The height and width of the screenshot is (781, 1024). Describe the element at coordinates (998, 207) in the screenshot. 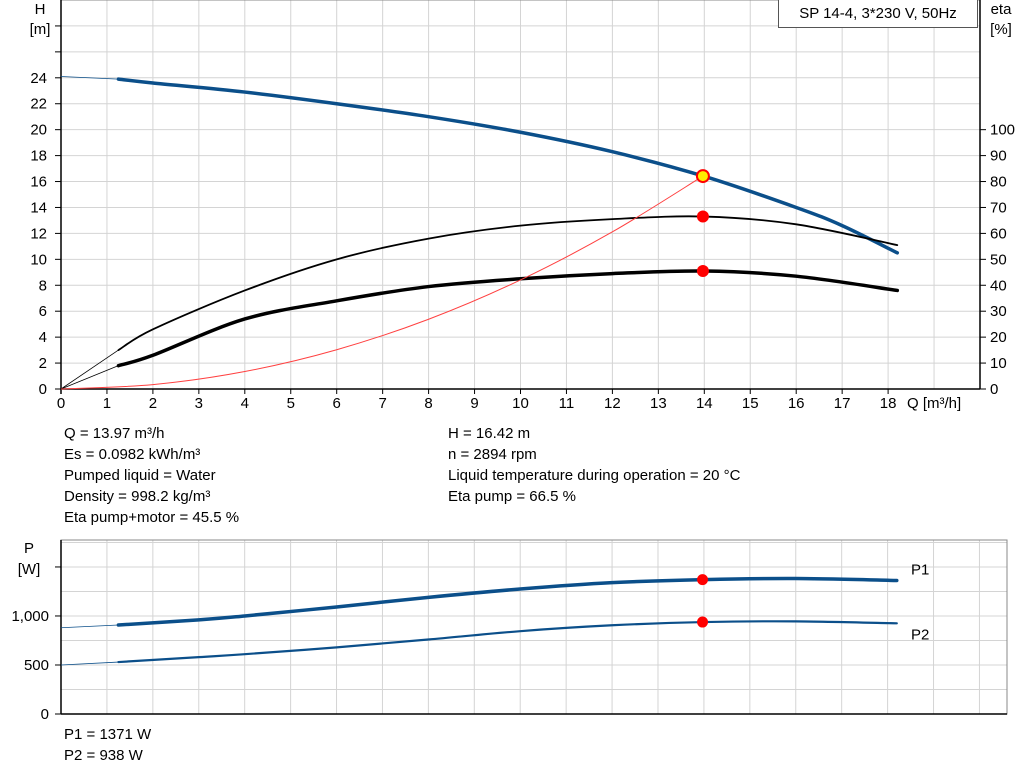

I see `y-right-tick-label: 70` at that location.